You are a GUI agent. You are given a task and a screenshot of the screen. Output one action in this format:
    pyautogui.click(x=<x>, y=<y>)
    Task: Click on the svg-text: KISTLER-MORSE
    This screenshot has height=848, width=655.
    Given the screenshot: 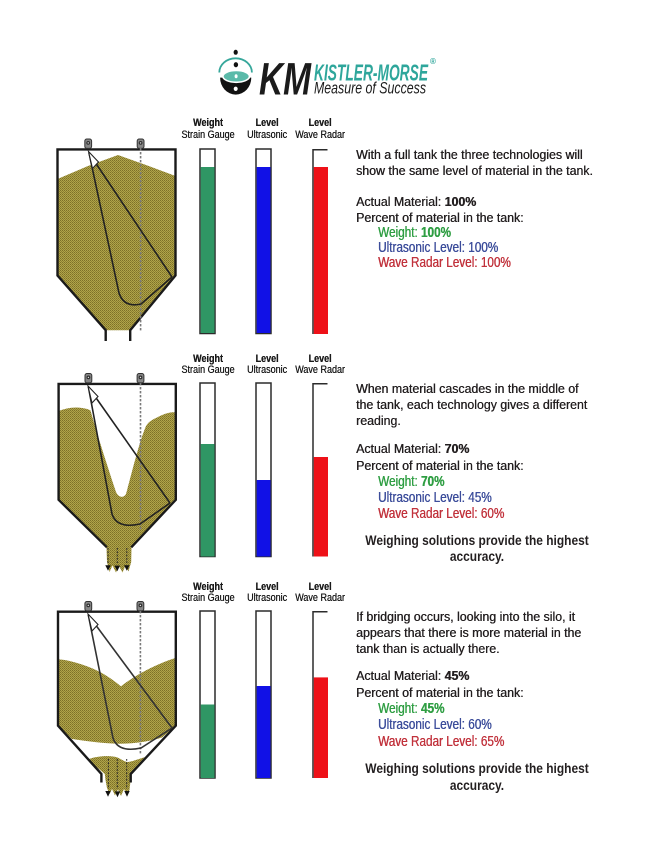 What is the action you would take?
    pyautogui.click(x=371, y=73)
    